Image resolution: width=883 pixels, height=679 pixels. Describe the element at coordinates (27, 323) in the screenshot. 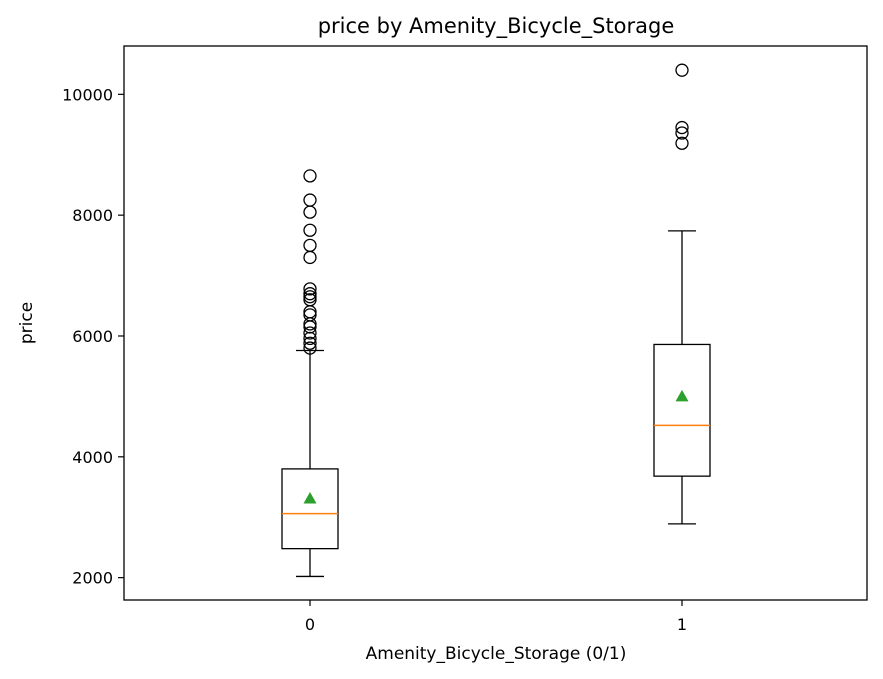

I see `y-axis-label: price` at that location.